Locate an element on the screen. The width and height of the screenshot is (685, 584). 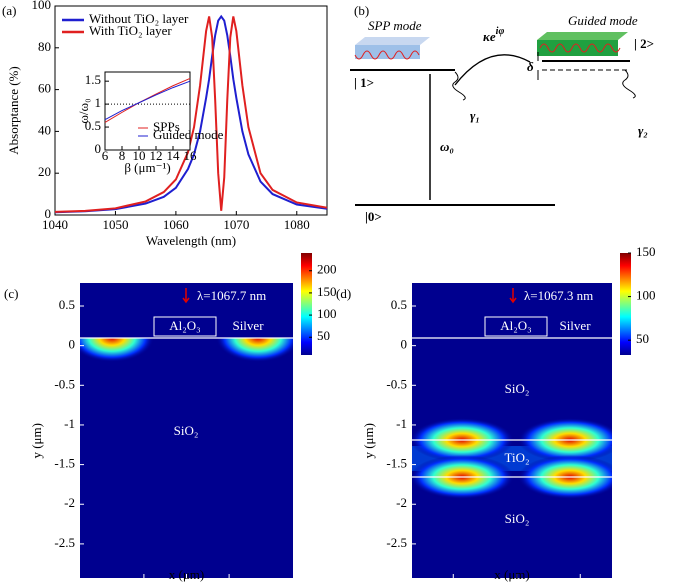
guided-slab is located at coordinates (577, 48).